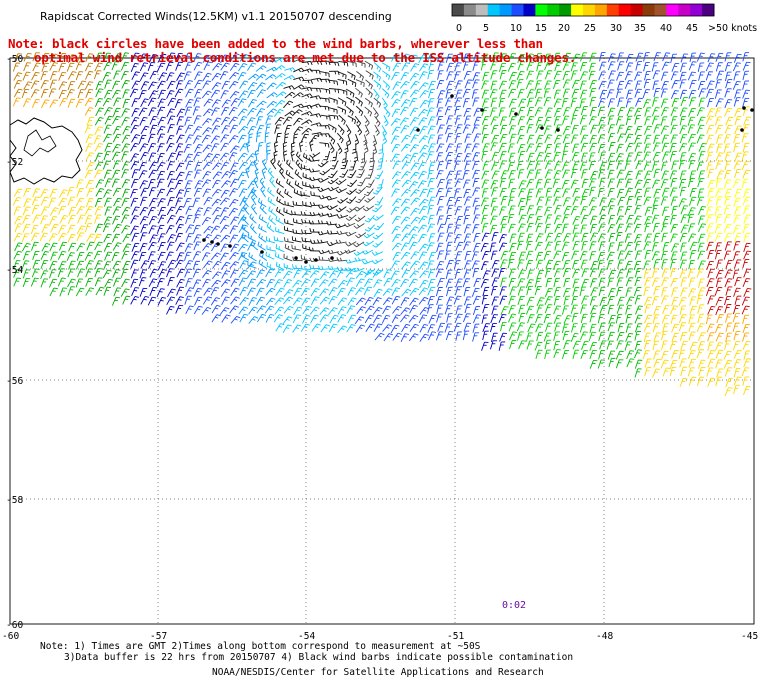  Describe the element at coordinates (494, 10) in the screenshot. I see `legend-swatch` at that location.